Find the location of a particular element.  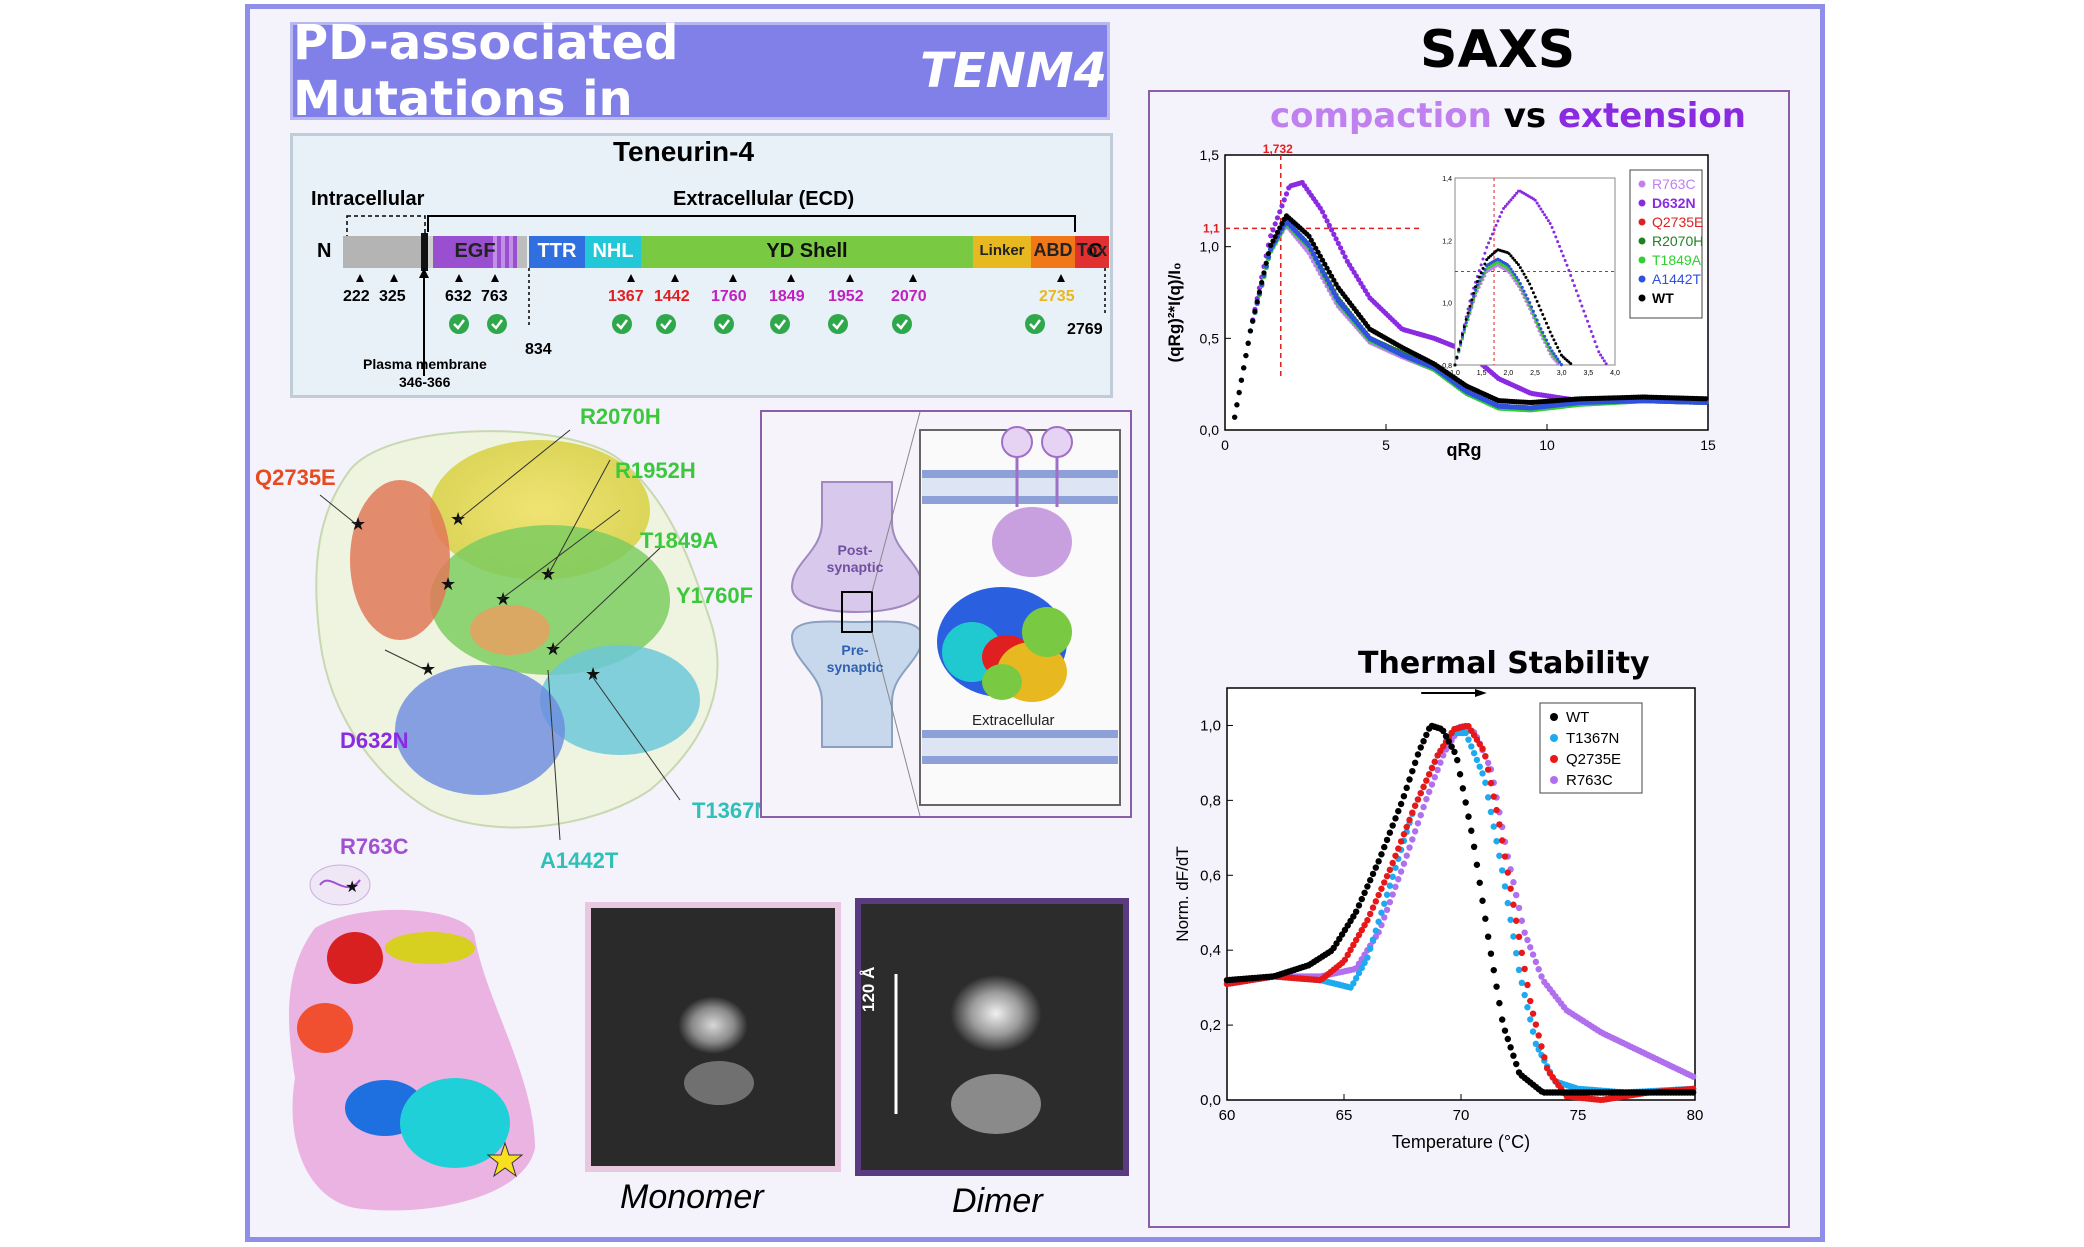

inset-y-tick: 0,8 is located at coordinates (1447, 366).